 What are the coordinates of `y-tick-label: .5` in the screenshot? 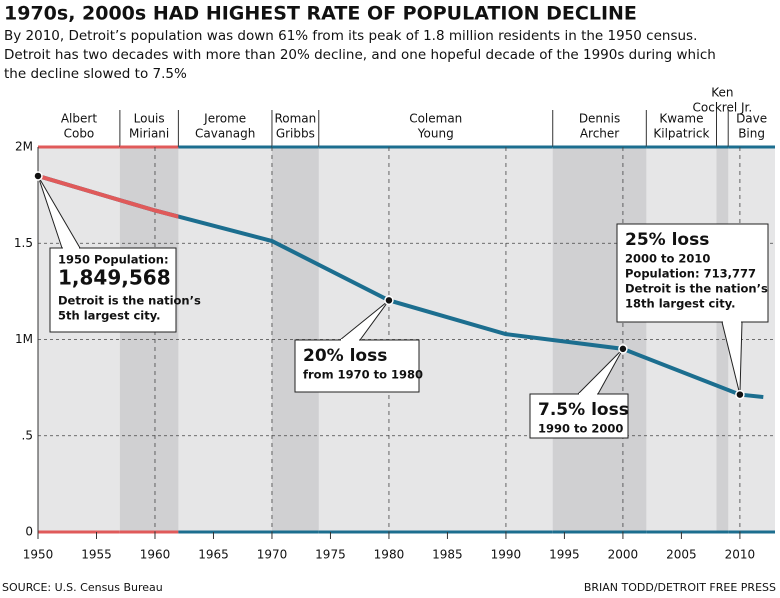 It's located at (27, 435).